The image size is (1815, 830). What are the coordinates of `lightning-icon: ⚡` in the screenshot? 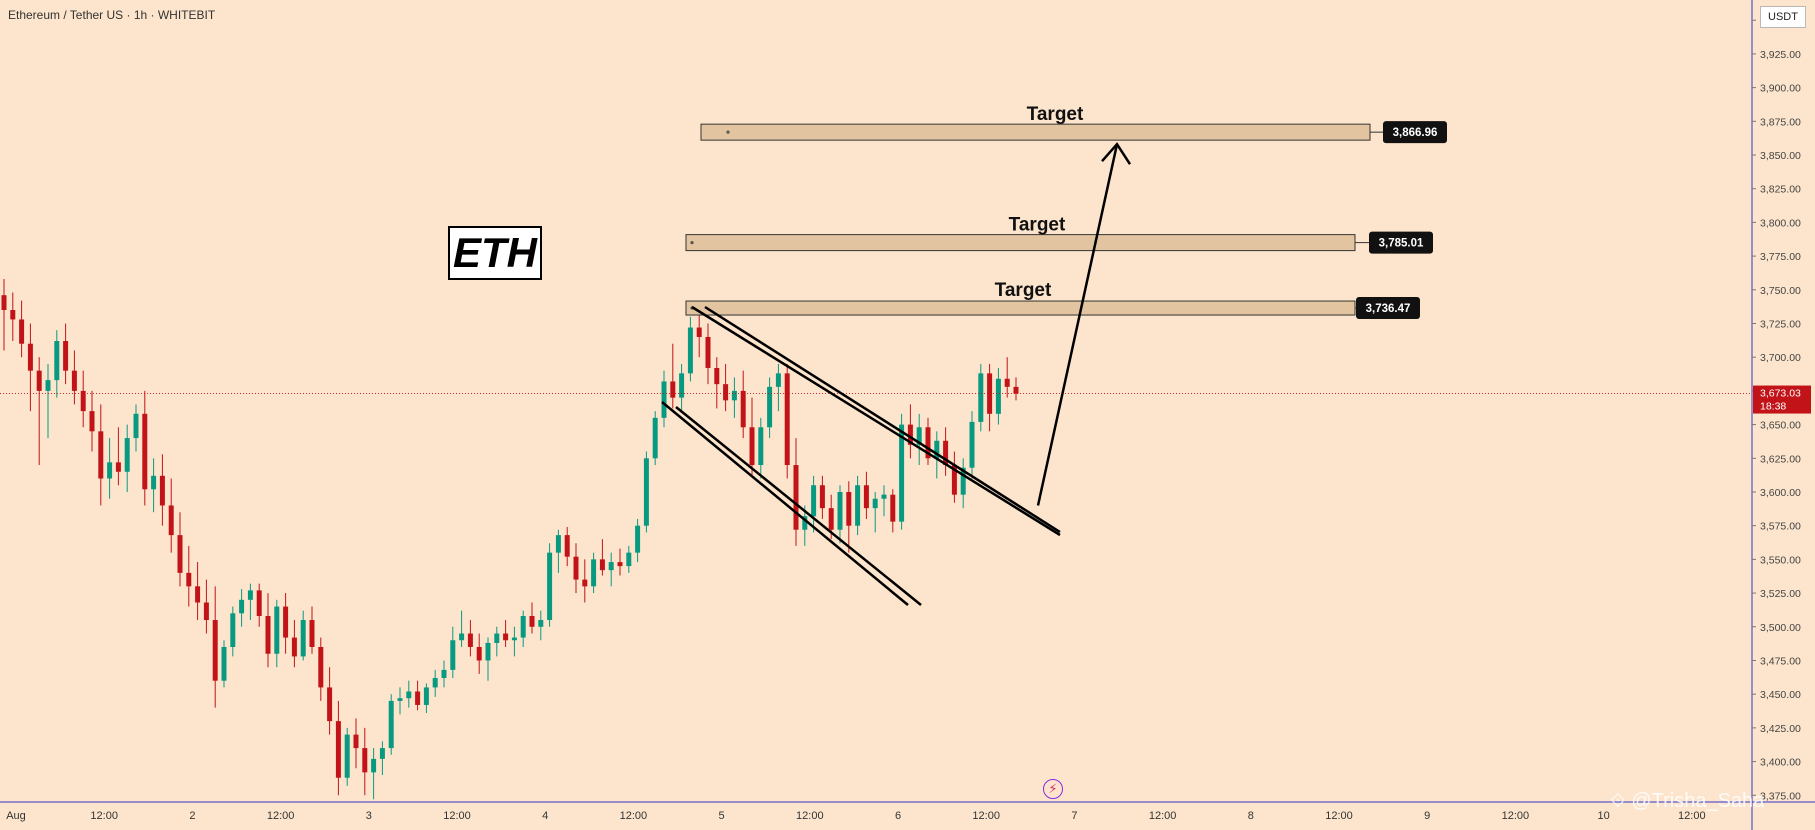 It's located at (1053, 789).